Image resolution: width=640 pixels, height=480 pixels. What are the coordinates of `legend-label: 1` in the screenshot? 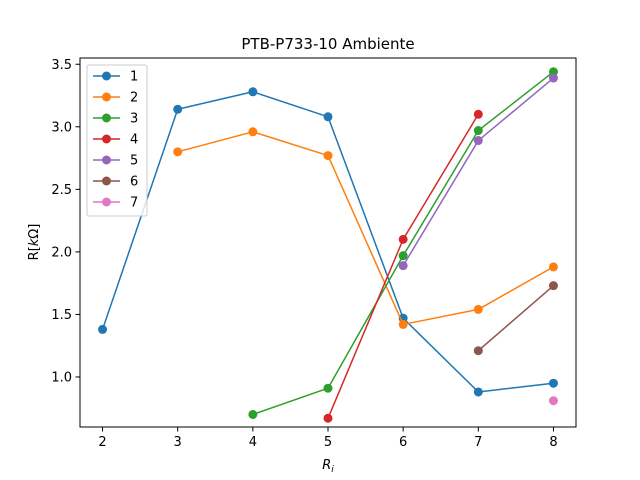 It's located at (134, 77).